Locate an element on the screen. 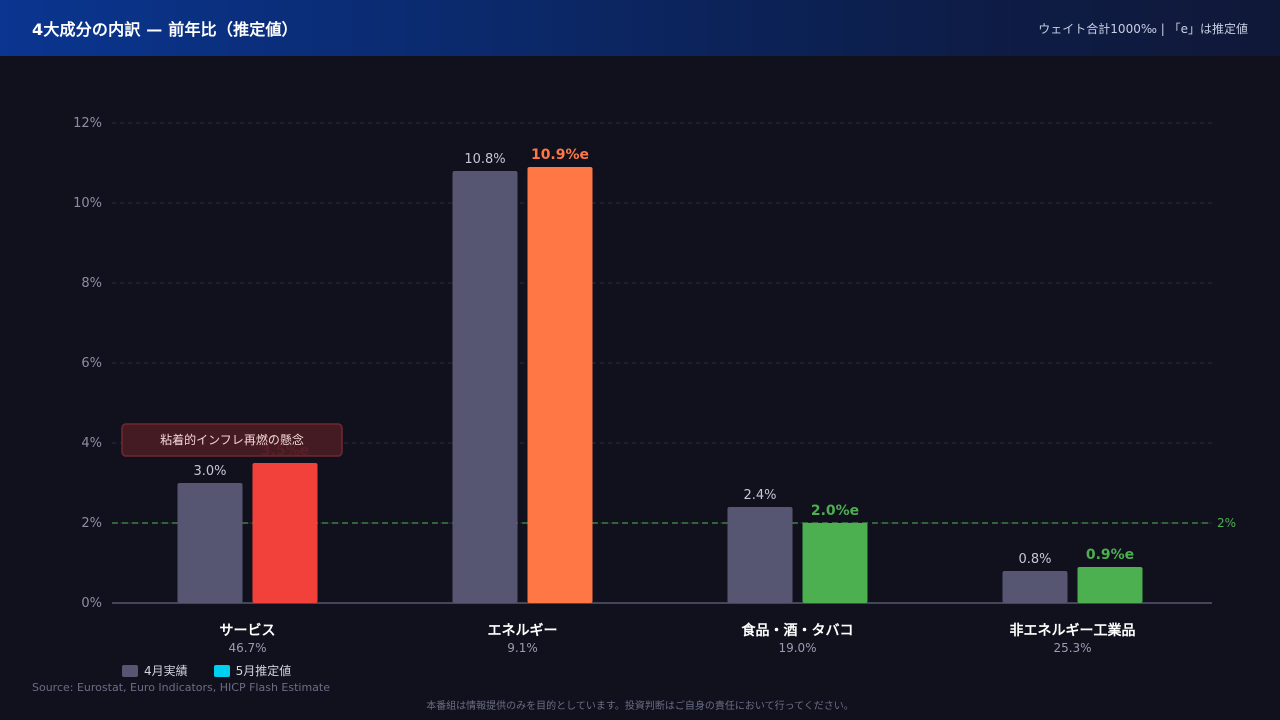 This screenshot has height=720, width=1280. annotation-box is located at coordinates (232, 440).